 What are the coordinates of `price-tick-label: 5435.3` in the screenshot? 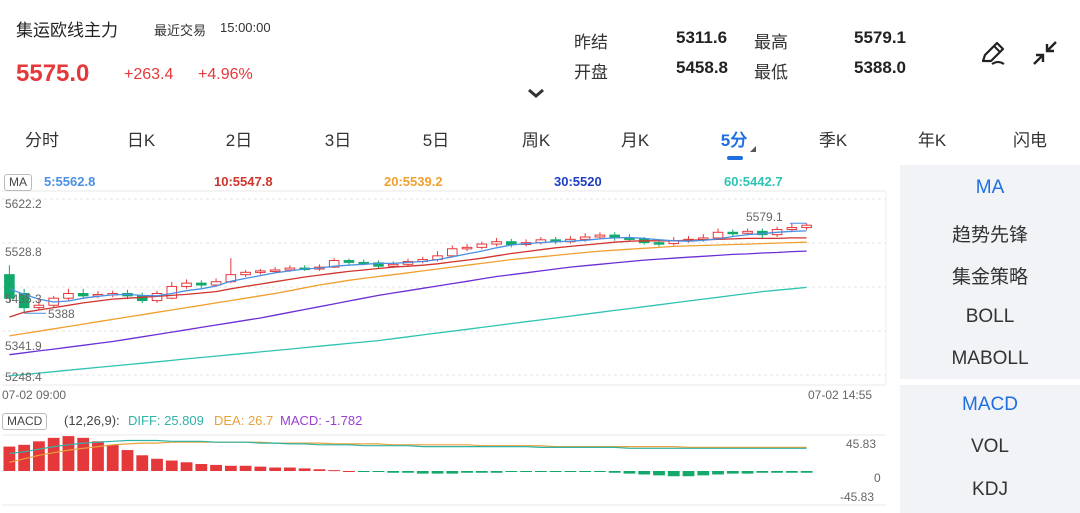 It's located at (23, 299).